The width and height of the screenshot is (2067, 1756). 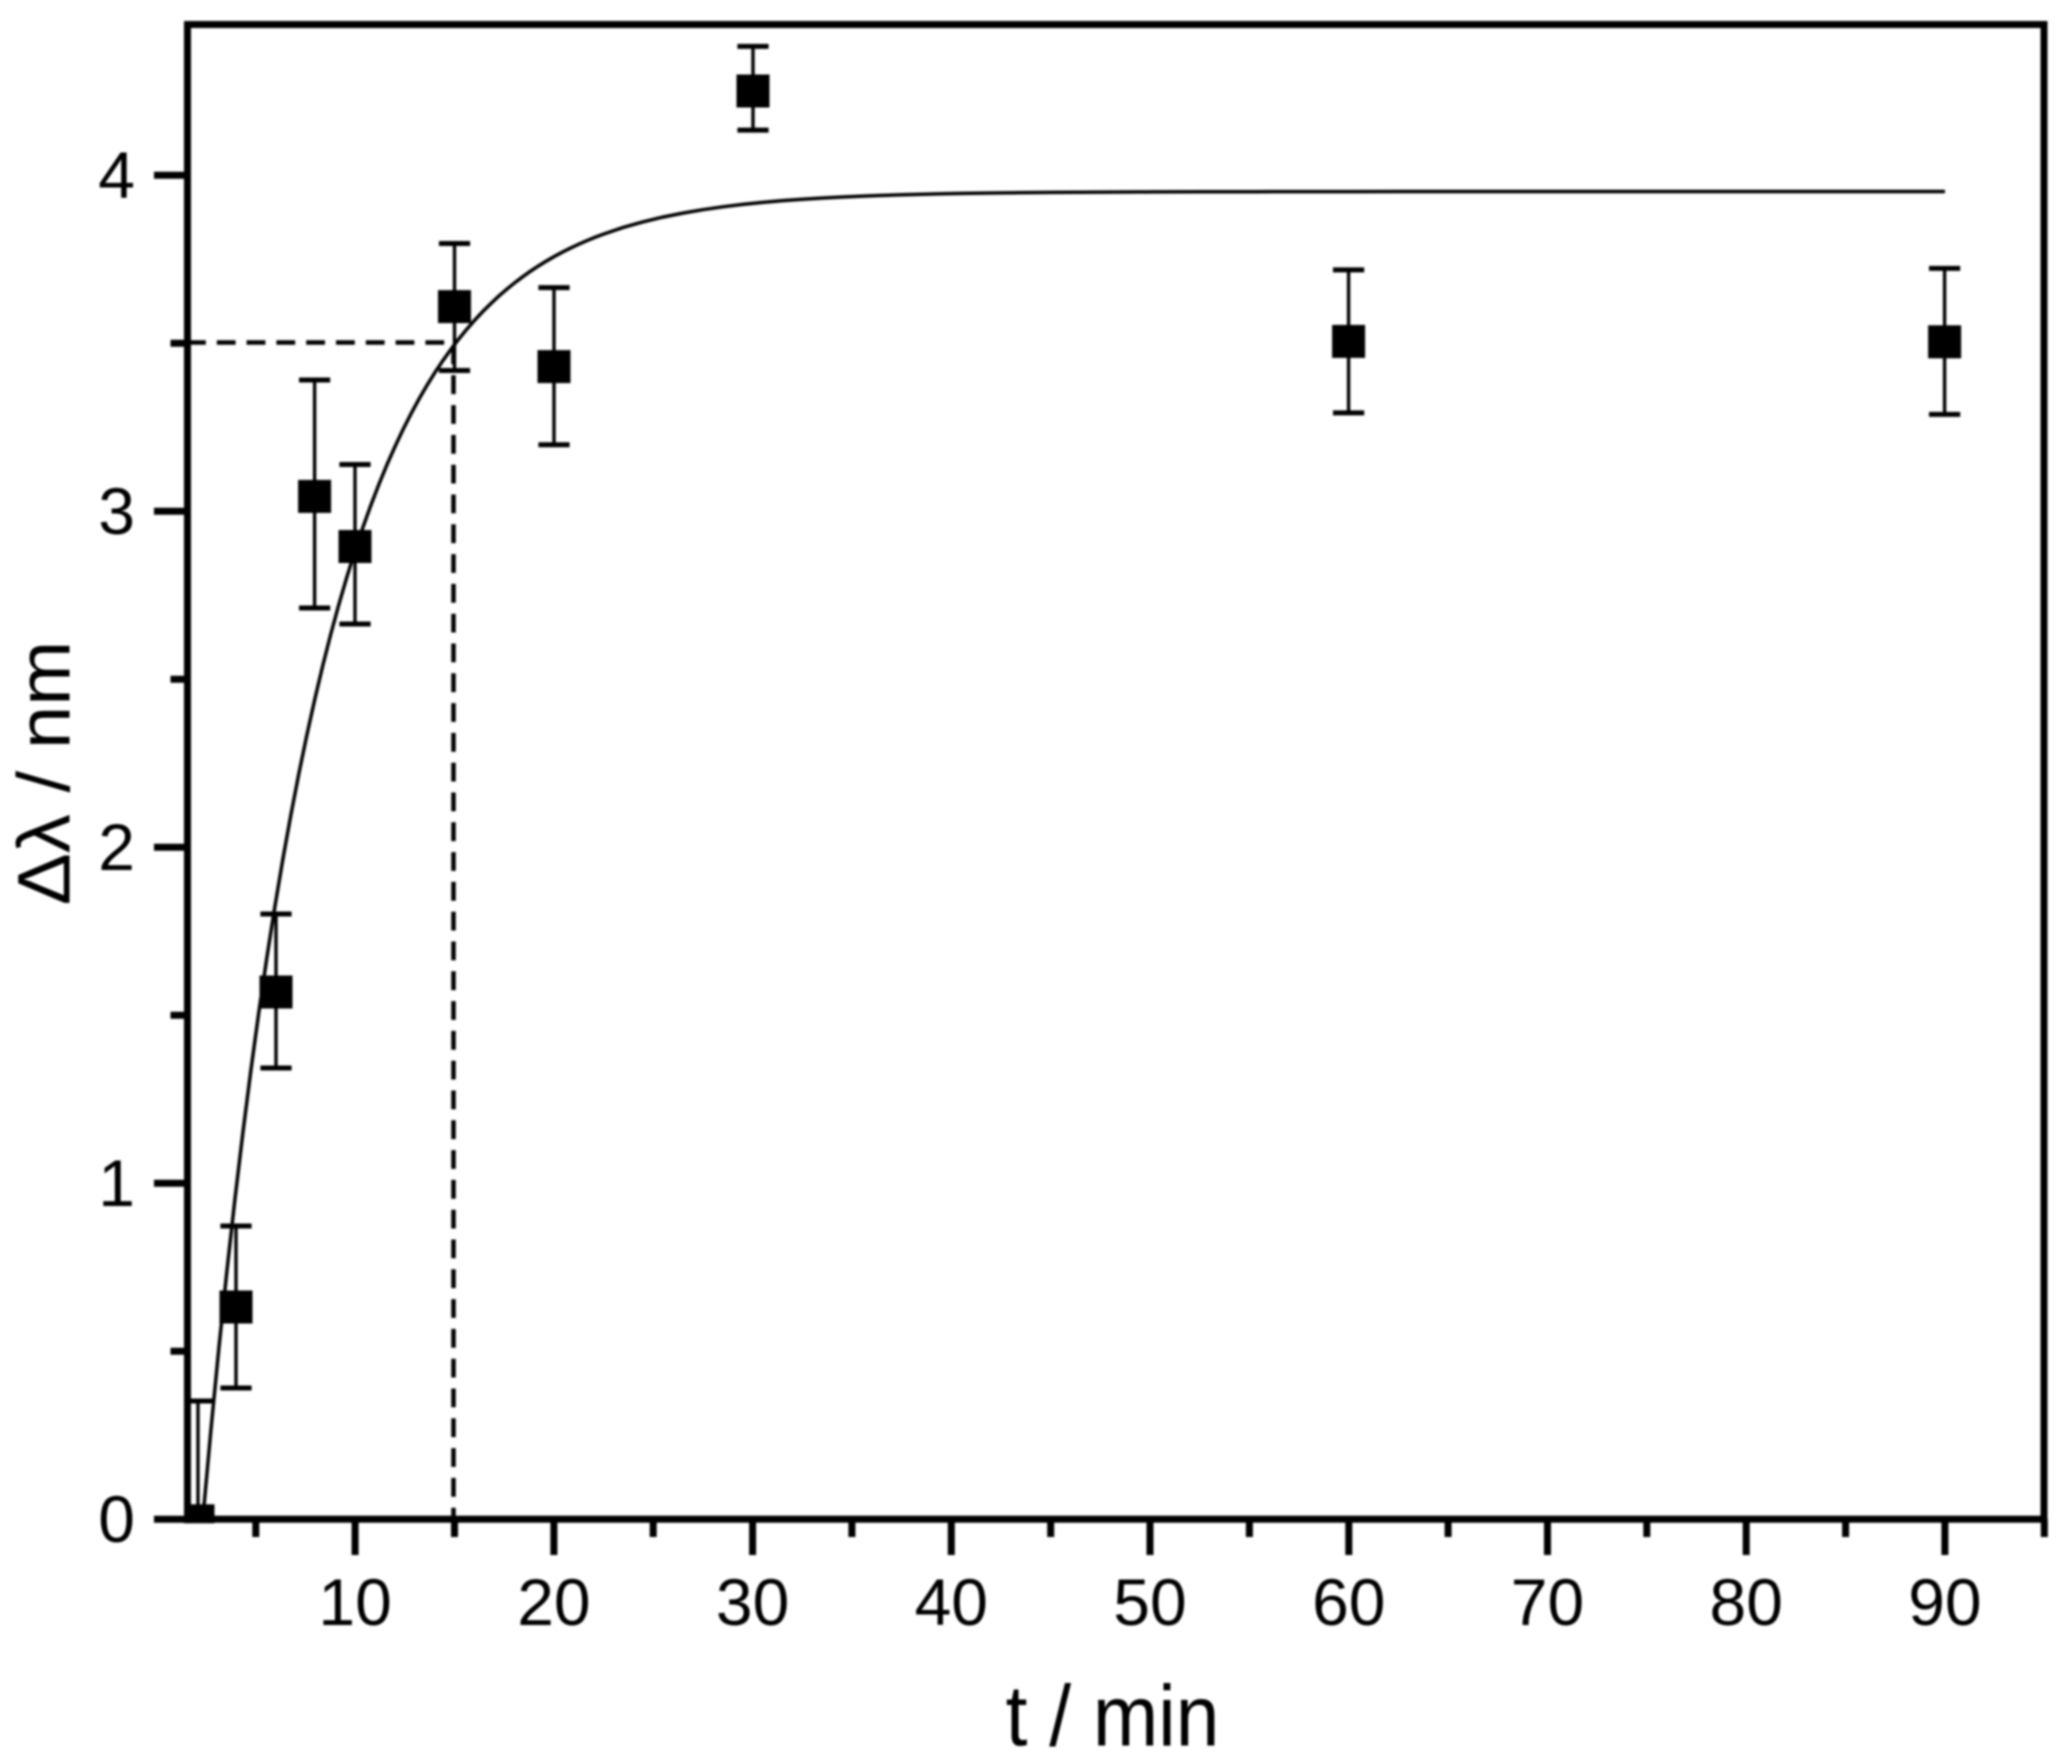 What do you see at coordinates (1149, 1602) in the screenshot?
I see `svg-text: 50` at bounding box center [1149, 1602].